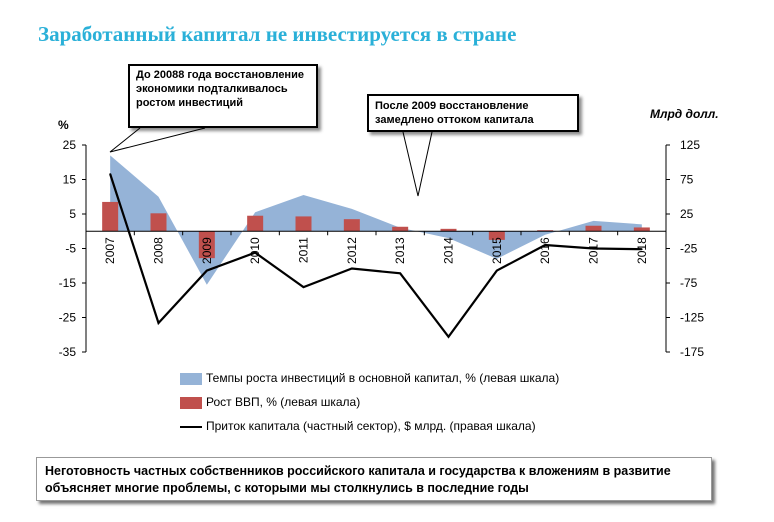 The image size is (774, 522). What do you see at coordinates (110, 216) in the screenshot?
I see `gdp-bar-2007` at bounding box center [110, 216].